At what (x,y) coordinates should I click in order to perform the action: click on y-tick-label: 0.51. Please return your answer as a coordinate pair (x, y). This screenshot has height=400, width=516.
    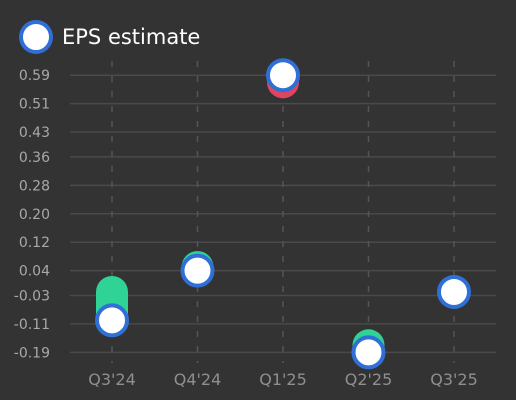
    Looking at the image, I should click on (34, 105).